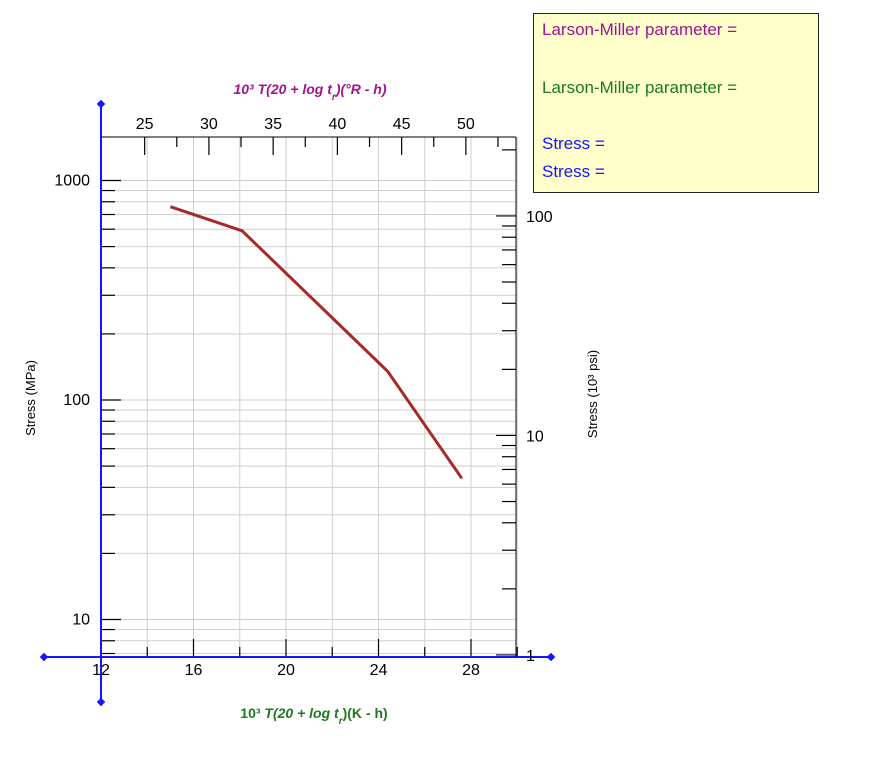 The image size is (896, 764). What do you see at coordinates (640, 29) in the screenshot?
I see `lm-parameter-label-rankine: Larson-Miller parameter =` at bounding box center [640, 29].